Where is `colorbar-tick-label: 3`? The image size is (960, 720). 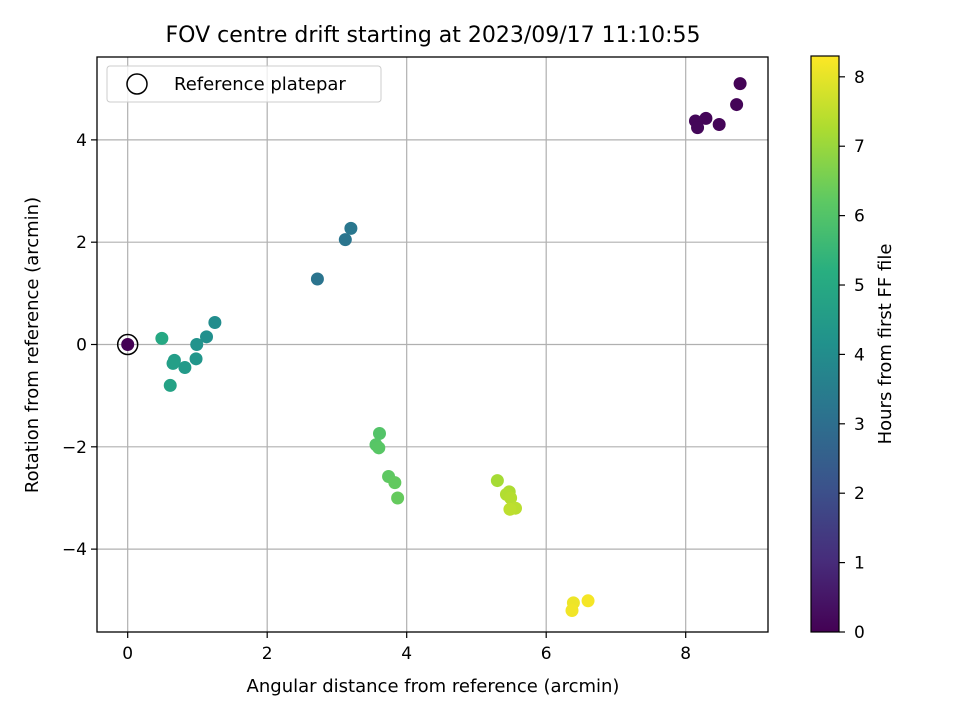
colorbar-tick-label: 3 is located at coordinates (859, 425).